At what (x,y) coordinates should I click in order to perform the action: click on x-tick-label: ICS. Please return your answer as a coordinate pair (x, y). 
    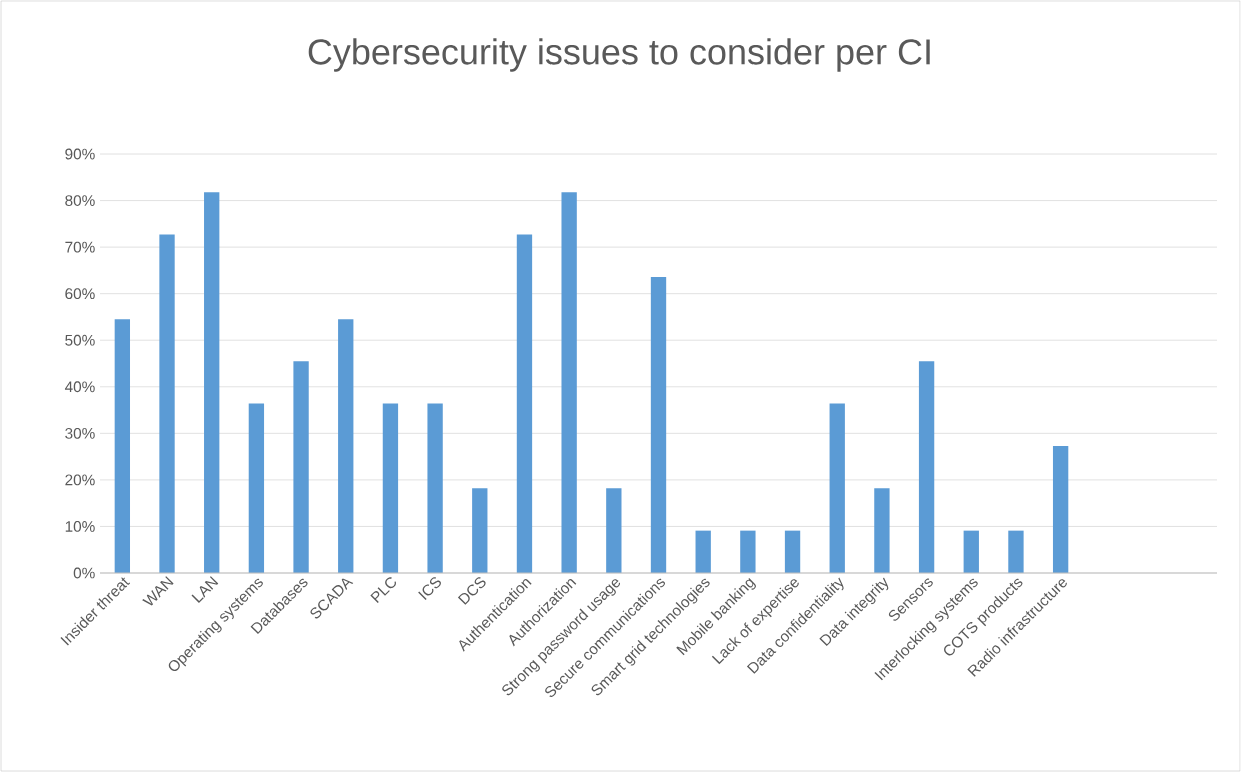
    Looking at the image, I should click on (429, 588).